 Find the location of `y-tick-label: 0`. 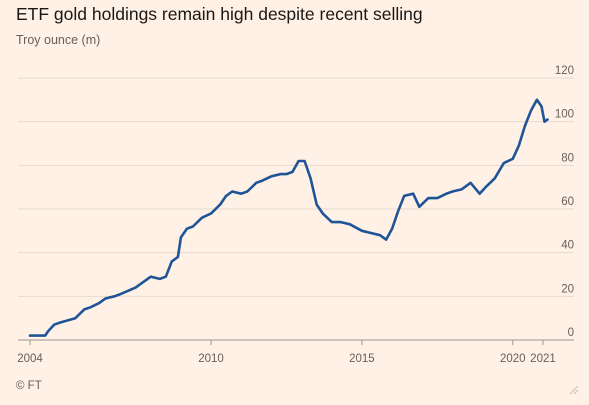

y-tick-label: 0 is located at coordinates (571, 333).